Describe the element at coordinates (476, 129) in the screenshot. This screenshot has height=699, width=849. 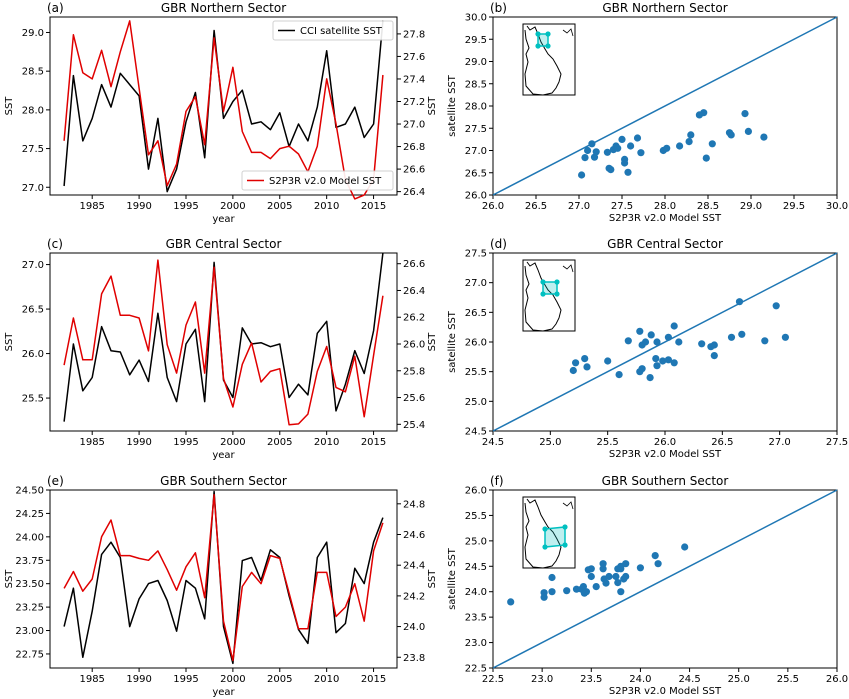
I see `y-tick-label: 27.5` at that location.